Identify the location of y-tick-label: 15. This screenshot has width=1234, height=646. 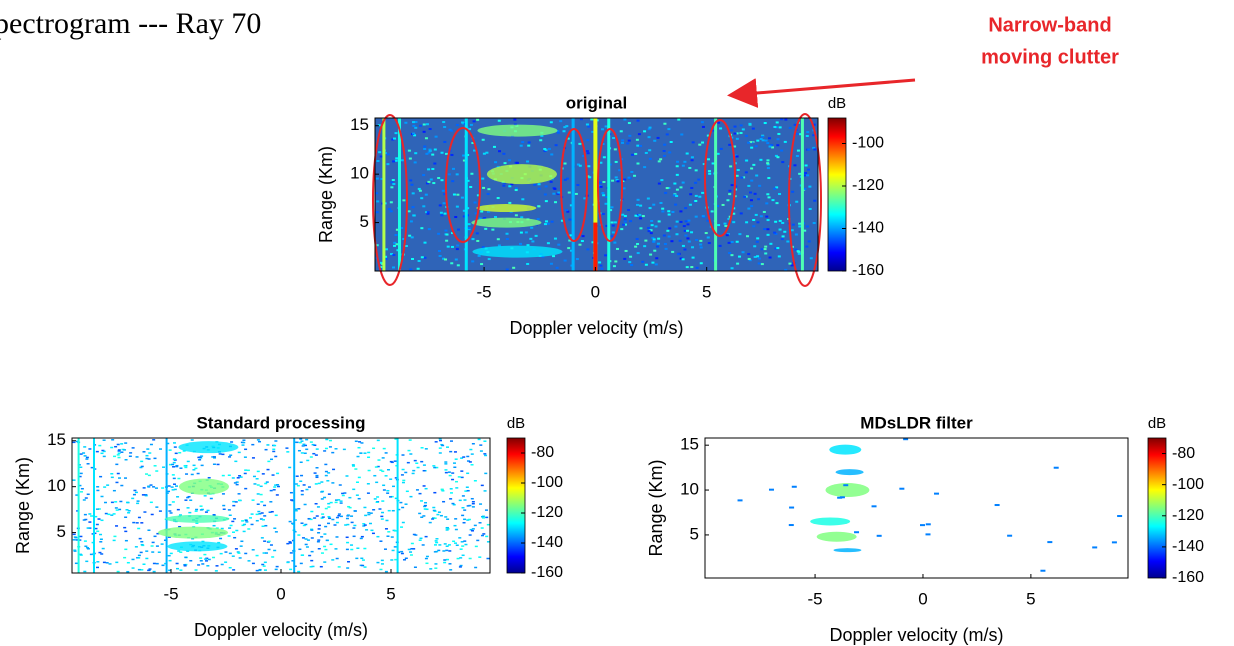
(689, 444).